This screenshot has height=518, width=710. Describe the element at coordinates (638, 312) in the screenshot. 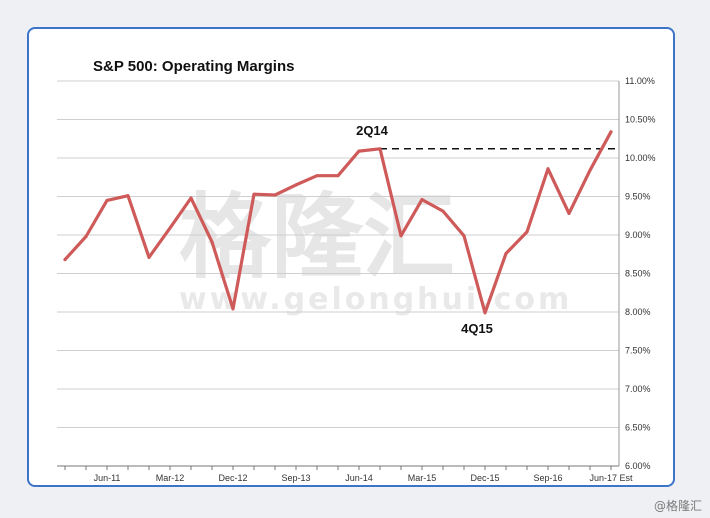

I see `y-tick-label: 8.00%` at that location.